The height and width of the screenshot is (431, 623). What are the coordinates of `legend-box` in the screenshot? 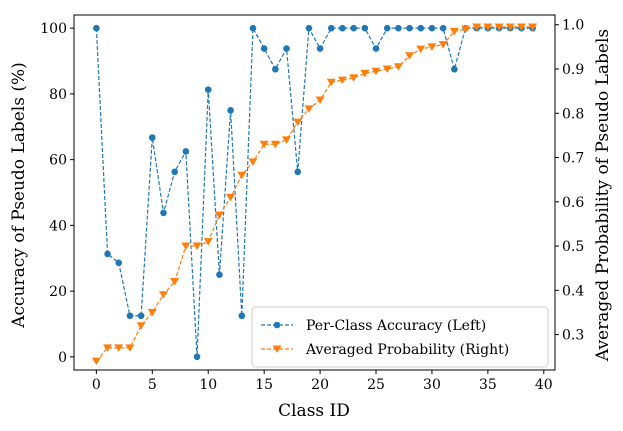 It's located at (400, 337).